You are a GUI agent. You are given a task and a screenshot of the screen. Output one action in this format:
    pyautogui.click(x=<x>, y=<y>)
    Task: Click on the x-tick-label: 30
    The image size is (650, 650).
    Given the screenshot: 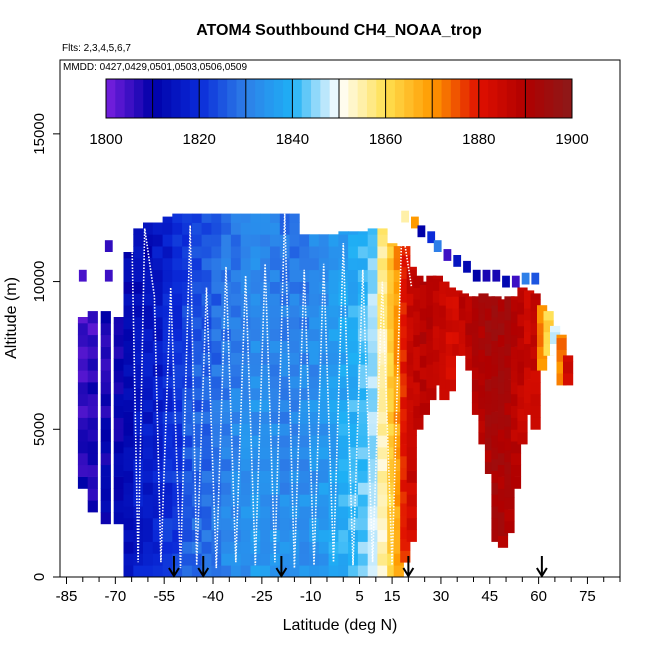 What is the action you would take?
    pyautogui.click(x=441, y=596)
    